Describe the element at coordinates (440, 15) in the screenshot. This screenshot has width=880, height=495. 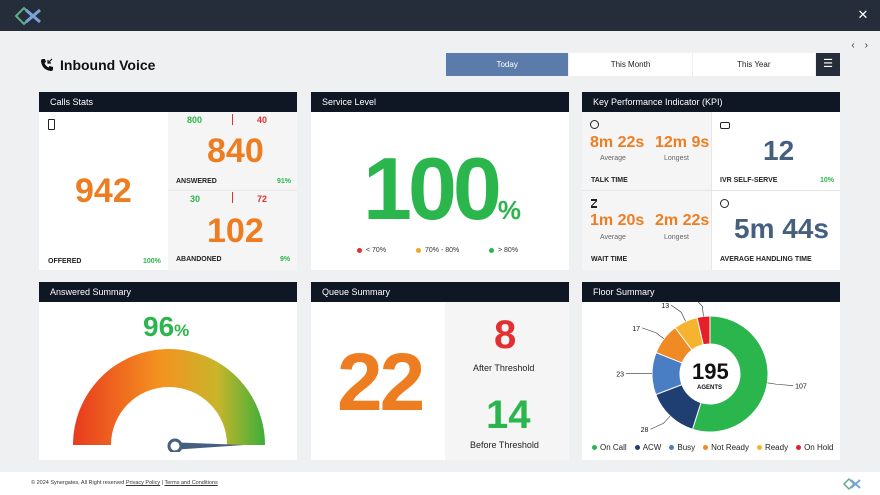
I see `top-bar: ✕` at that location.